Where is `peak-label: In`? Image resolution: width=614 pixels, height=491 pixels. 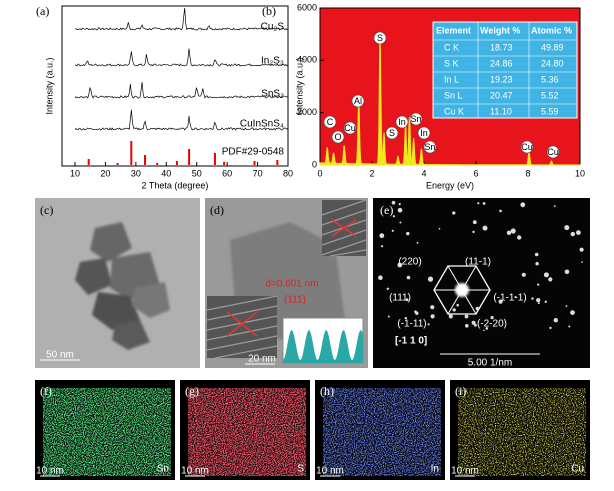
peak-label: In is located at coordinates (402, 122).